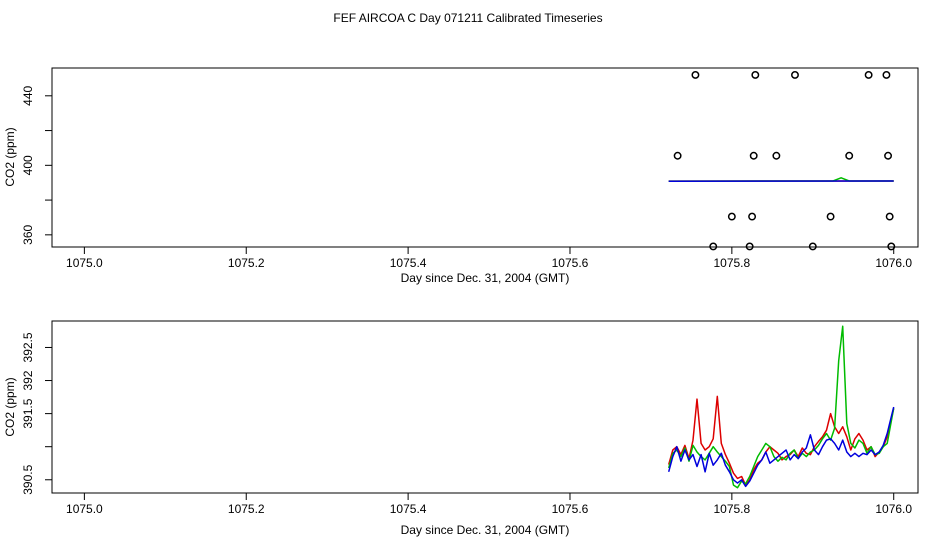 The height and width of the screenshot is (540, 936). I want to click on bottom-y-ticks: 390.5 391.5 392 392.5, so click(36, 413).